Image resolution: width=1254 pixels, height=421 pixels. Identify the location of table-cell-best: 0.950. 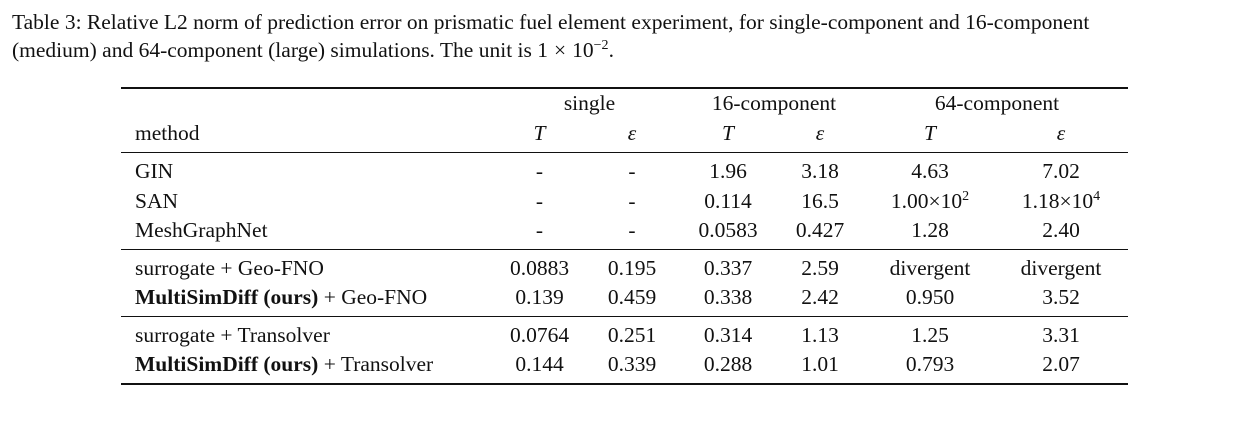
(930, 297).